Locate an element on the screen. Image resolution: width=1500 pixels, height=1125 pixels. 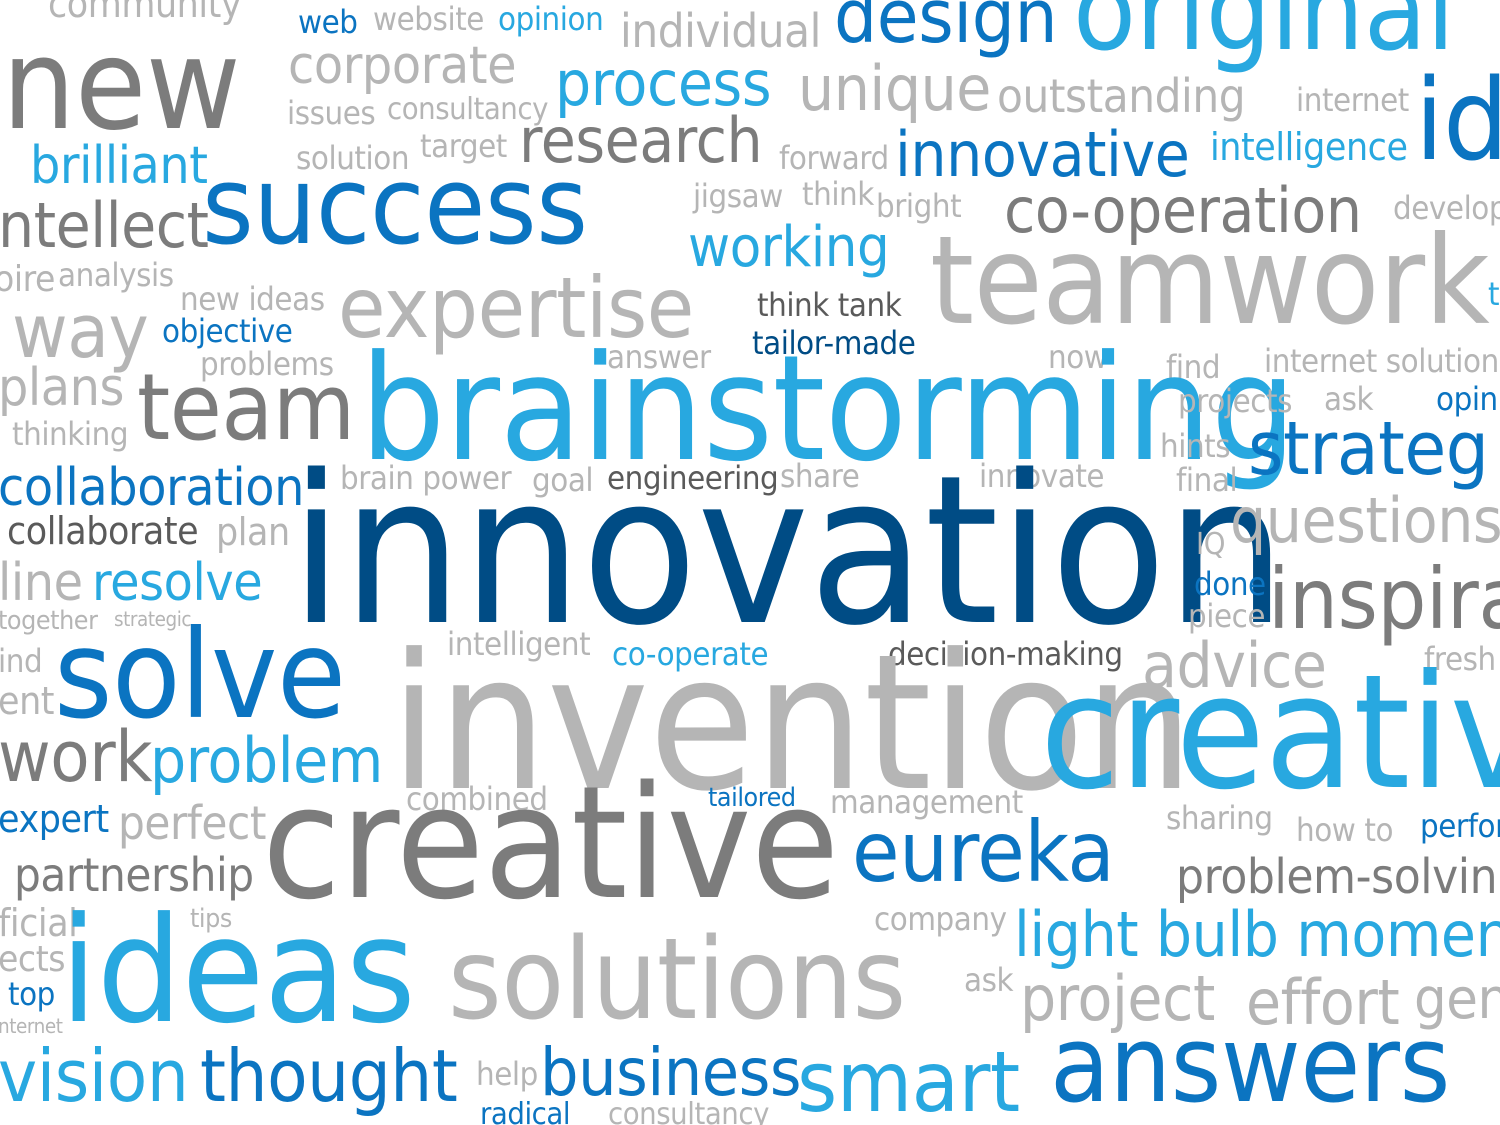
word-corporate: corporate is located at coordinates (402, 66).